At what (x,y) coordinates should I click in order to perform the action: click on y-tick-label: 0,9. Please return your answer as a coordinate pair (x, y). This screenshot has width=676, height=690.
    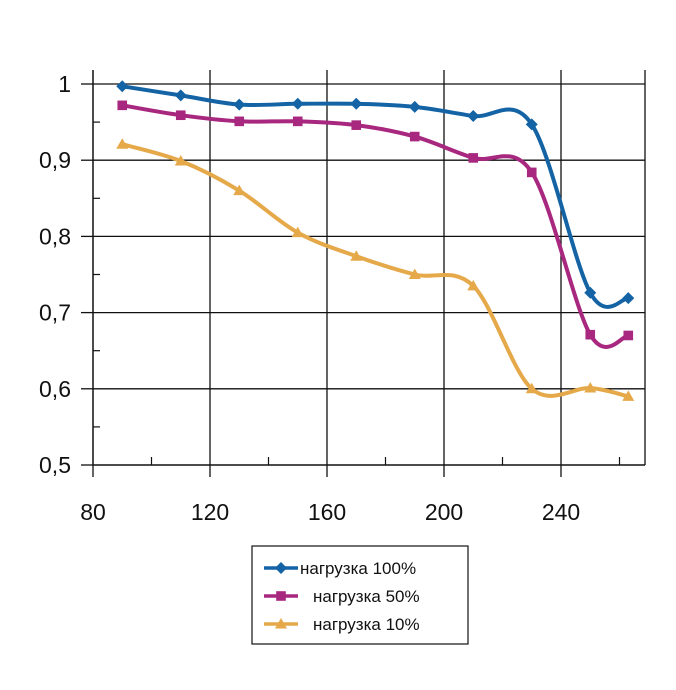
    Looking at the image, I should click on (55, 160).